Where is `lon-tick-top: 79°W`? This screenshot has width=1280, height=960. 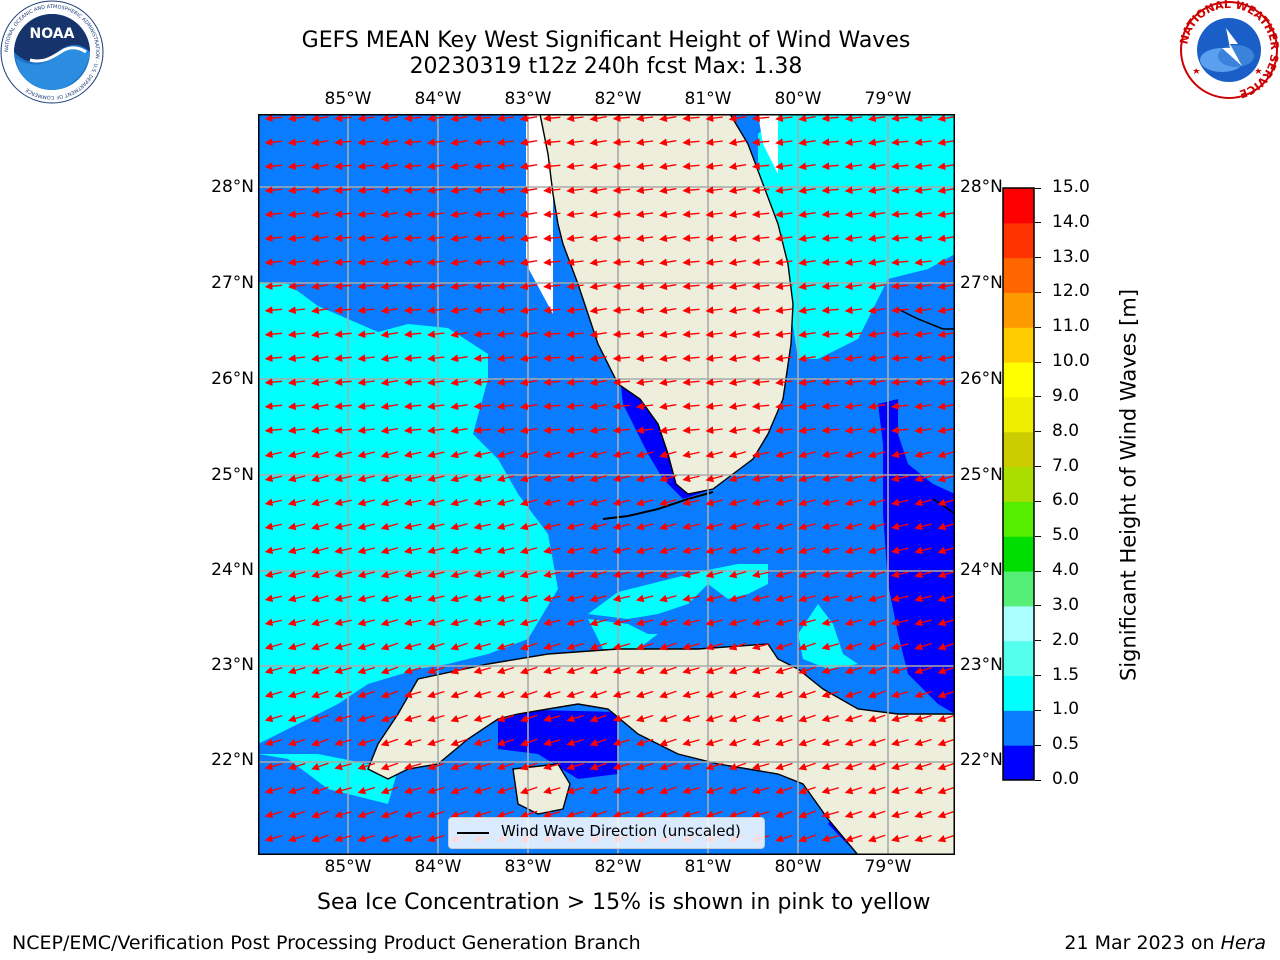
lon-tick-top: 79°W is located at coordinates (888, 99).